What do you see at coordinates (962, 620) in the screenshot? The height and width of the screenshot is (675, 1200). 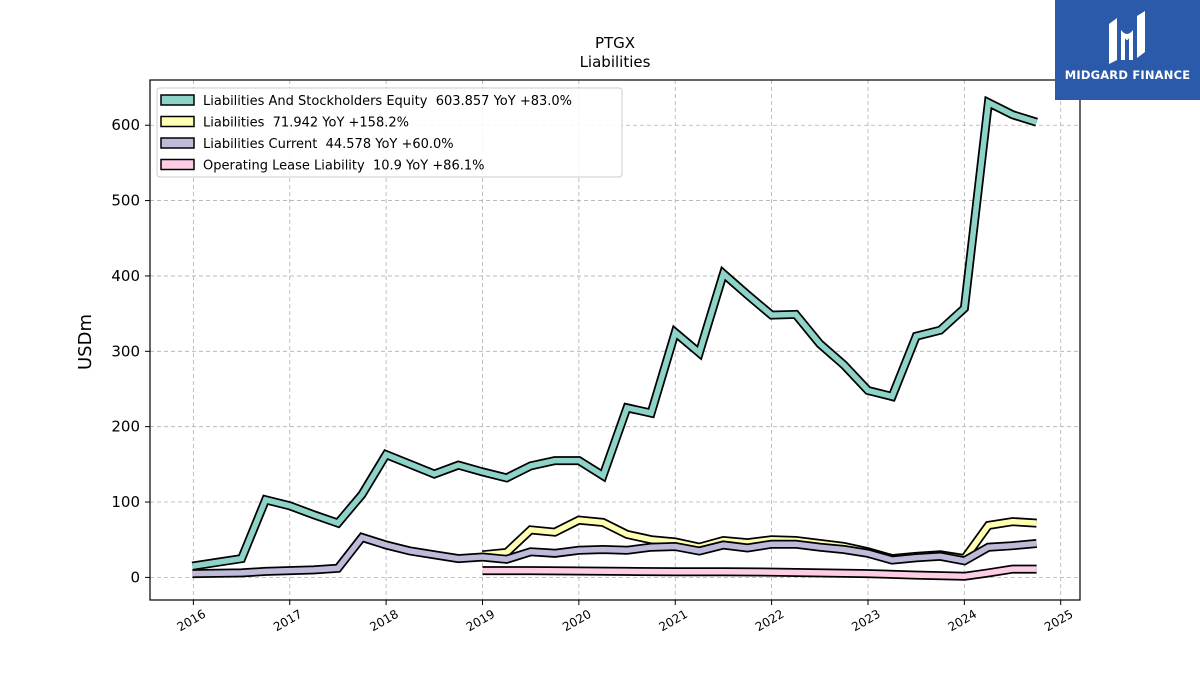 I see `x-tick-label: 2024` at bounding box center [962, 620].